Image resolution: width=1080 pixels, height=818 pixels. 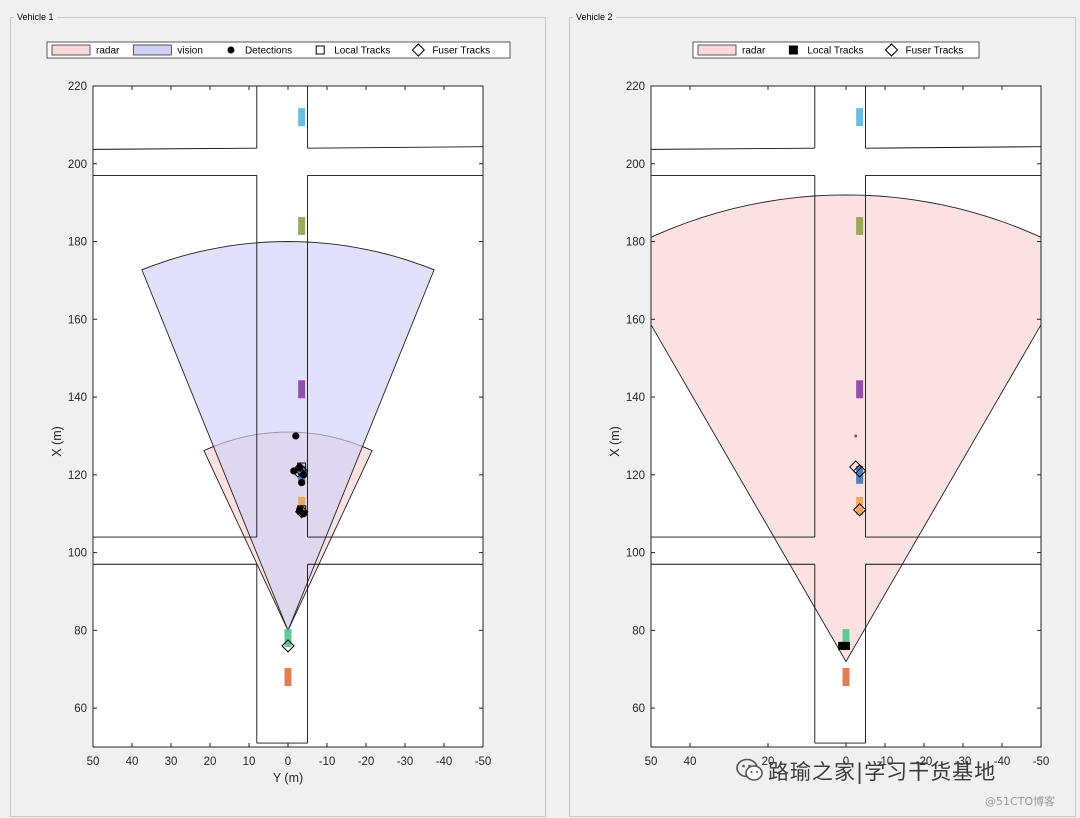 What do you see at coordinates (268, 51) in the screenshot?
I see `legend-label: Detections` at bounding box center [268, 51].